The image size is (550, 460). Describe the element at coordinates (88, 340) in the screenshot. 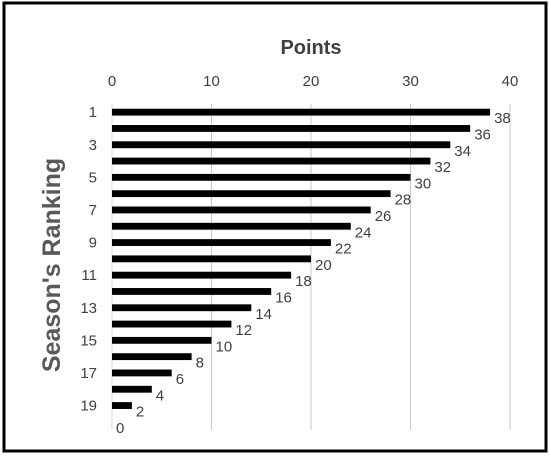

I see `y-tick-label: 15` at that location.